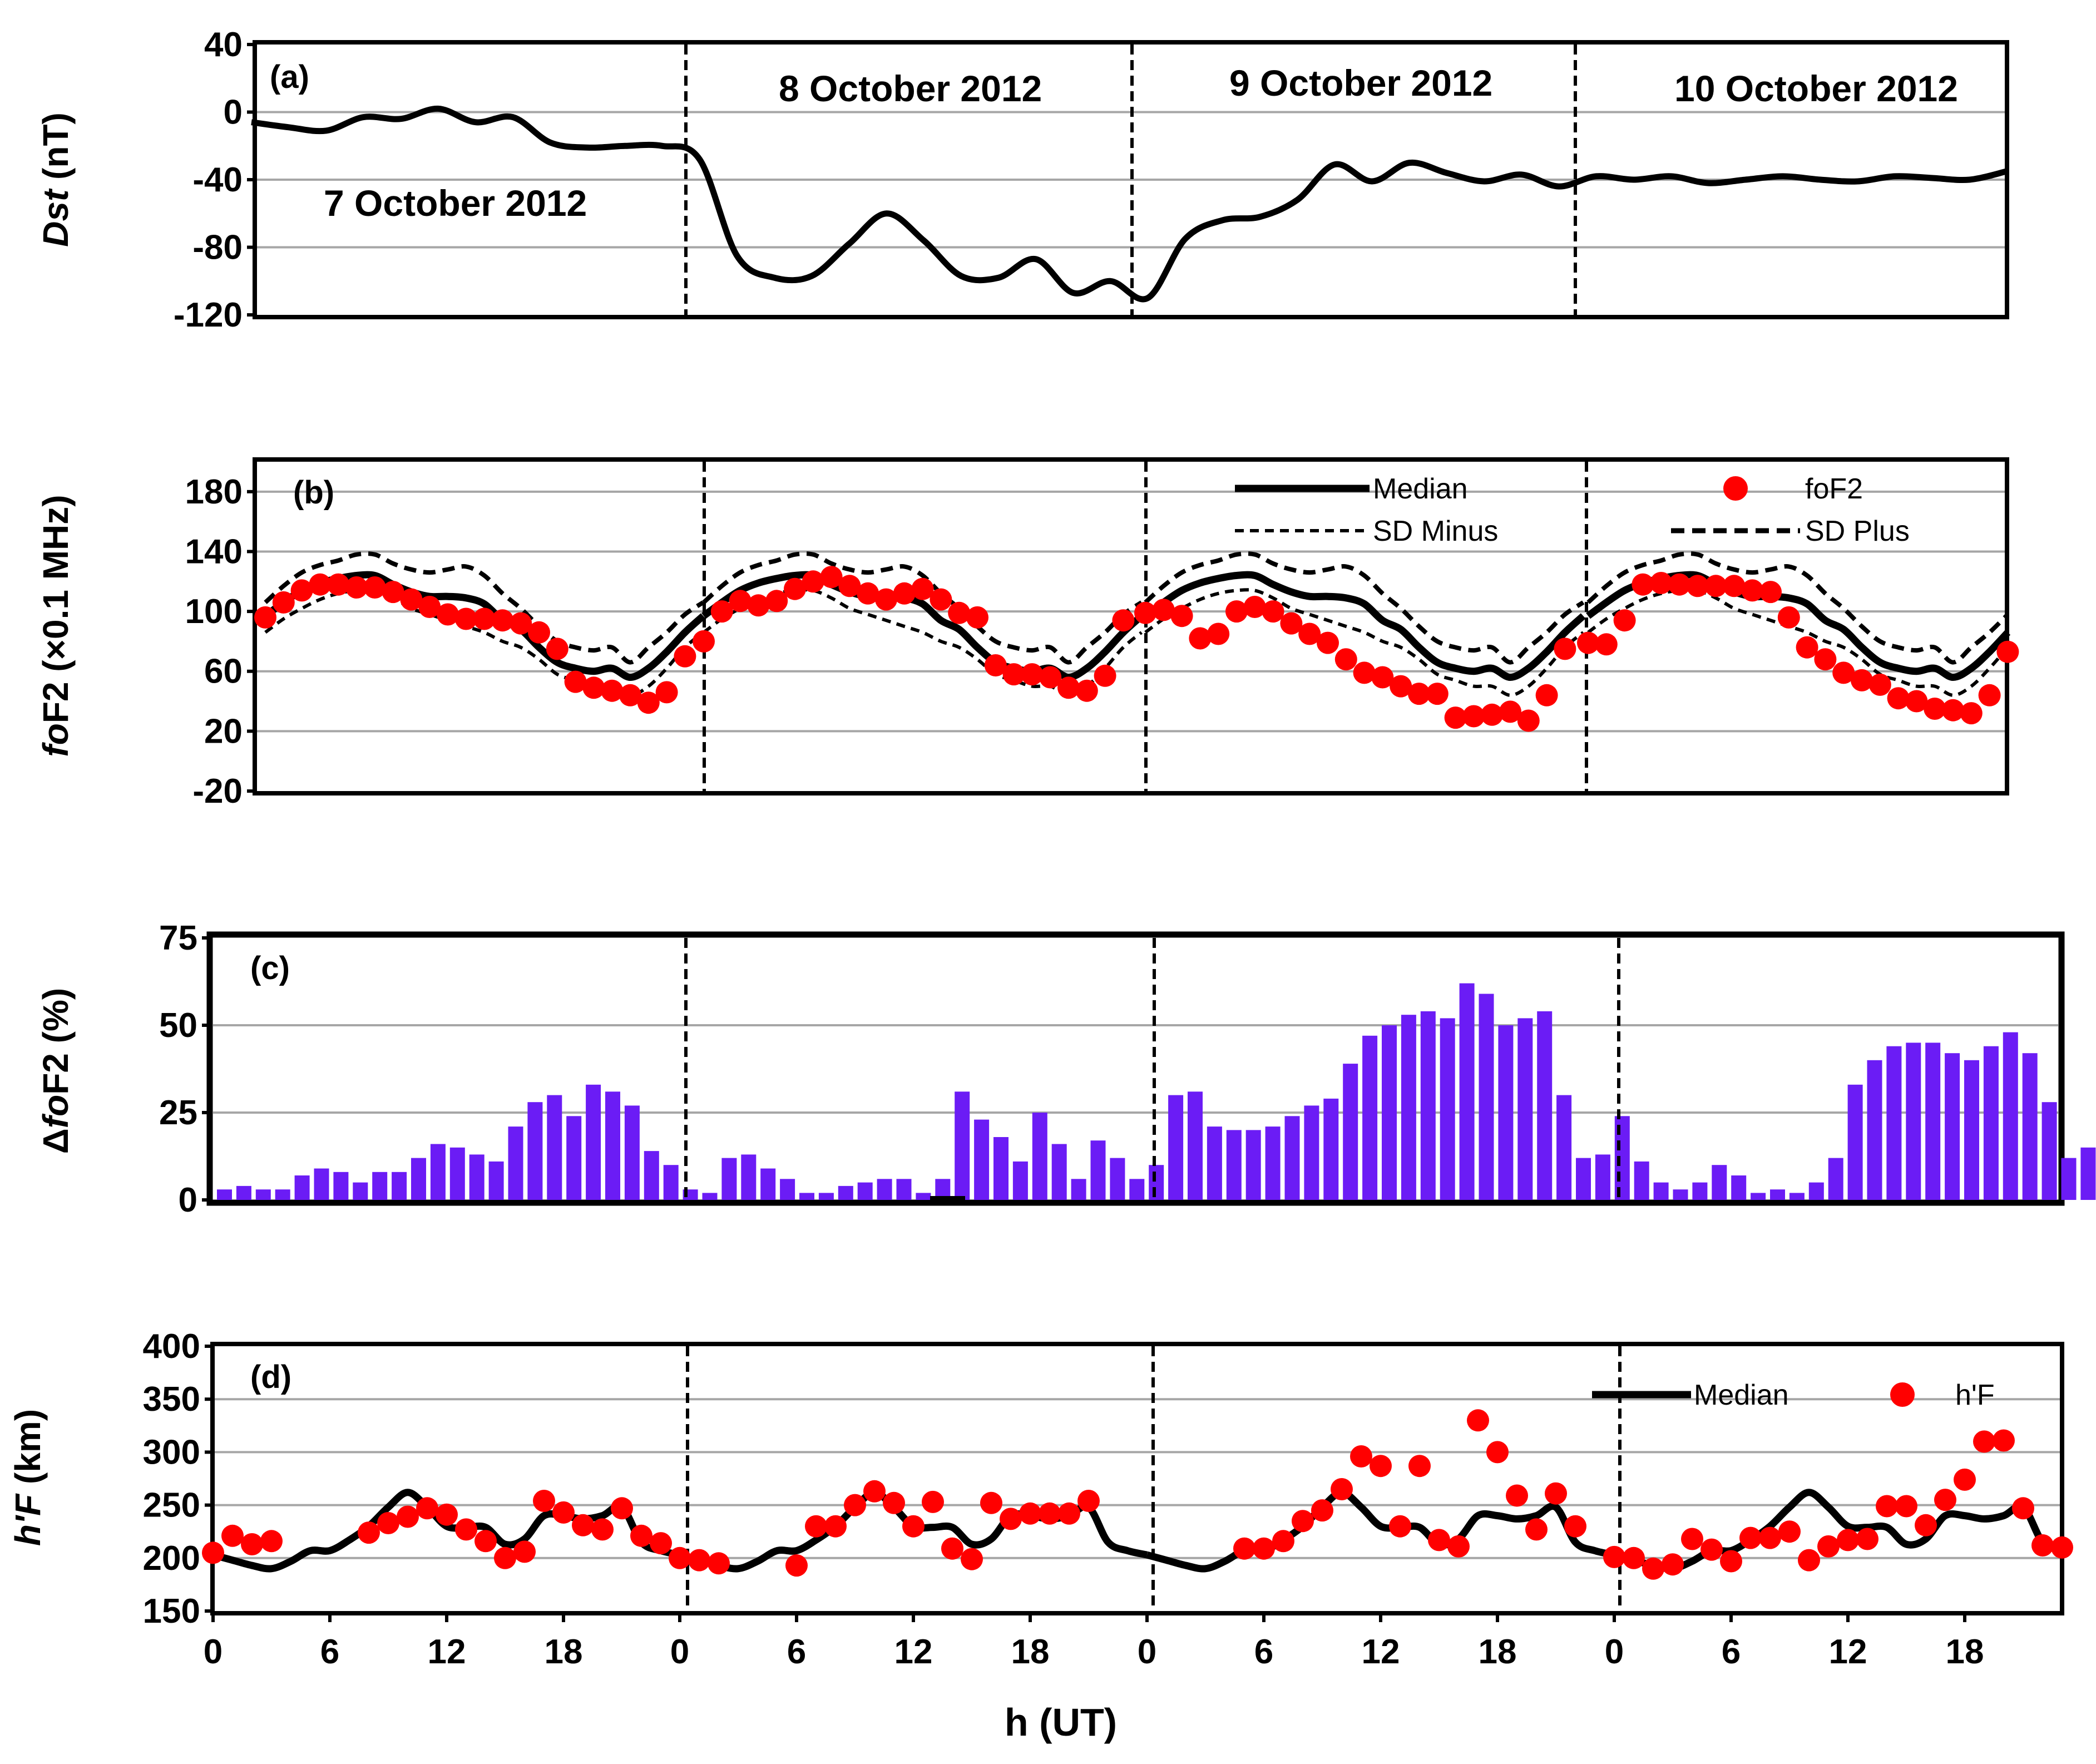 The width and height of the screenshot is (2096, 1764). Describe the element at coordinates (171, 1611) in the screenshot. I see `panel-d-ytick-label: 150` at that location.